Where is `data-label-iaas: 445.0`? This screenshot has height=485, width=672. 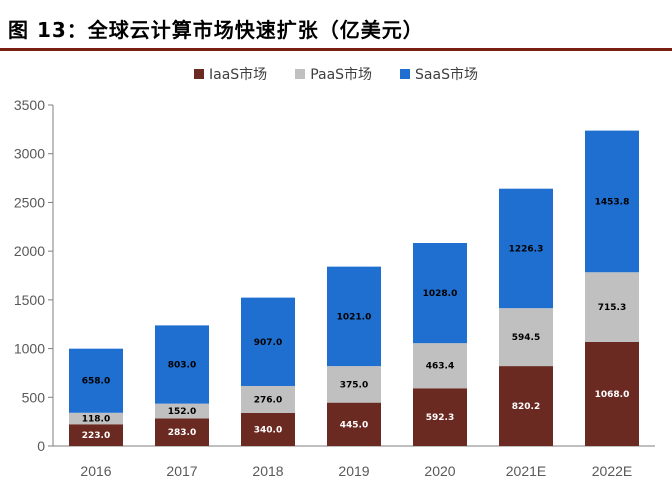
data-label-iaas: 445.0 is located at coordinates (354, 425).